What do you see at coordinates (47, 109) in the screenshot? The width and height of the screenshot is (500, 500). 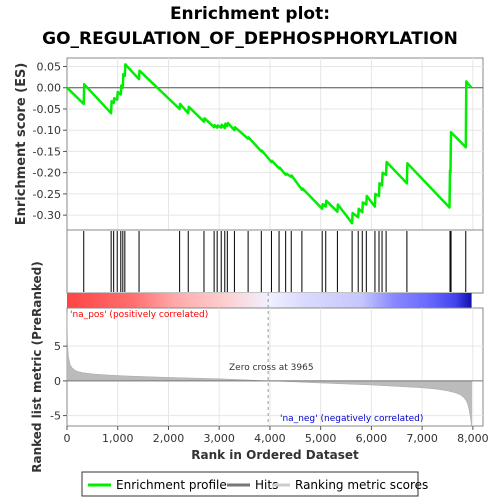 I see `es-tick-label: -0.05` at bounding box center [47, 109].